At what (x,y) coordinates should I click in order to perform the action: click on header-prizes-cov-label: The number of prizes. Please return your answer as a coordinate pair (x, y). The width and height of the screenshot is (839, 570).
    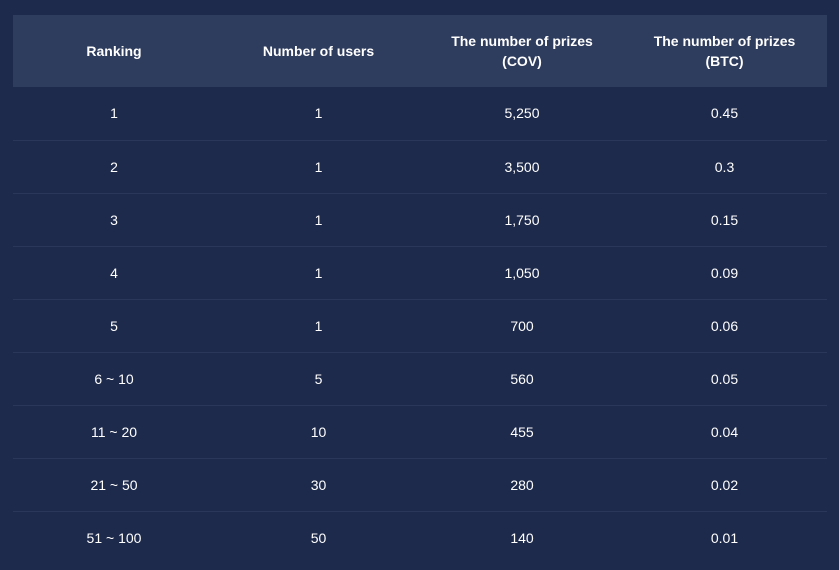
    Looking at the image, I should click on (522, 41).